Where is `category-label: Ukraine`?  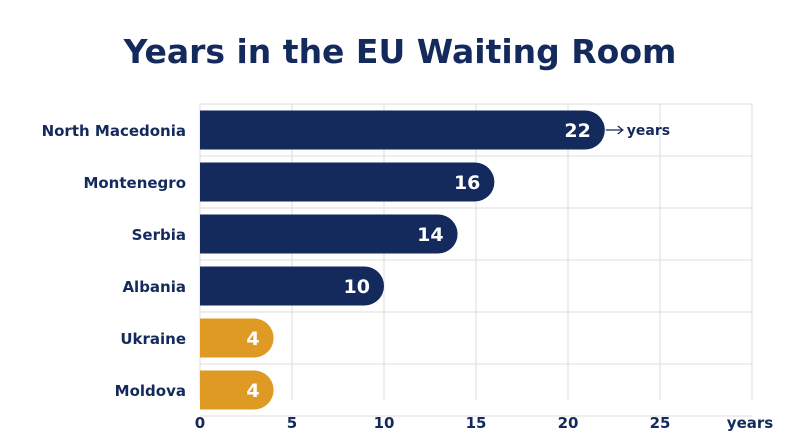
category-label: Ukraine is located at coordinates (153, 339).